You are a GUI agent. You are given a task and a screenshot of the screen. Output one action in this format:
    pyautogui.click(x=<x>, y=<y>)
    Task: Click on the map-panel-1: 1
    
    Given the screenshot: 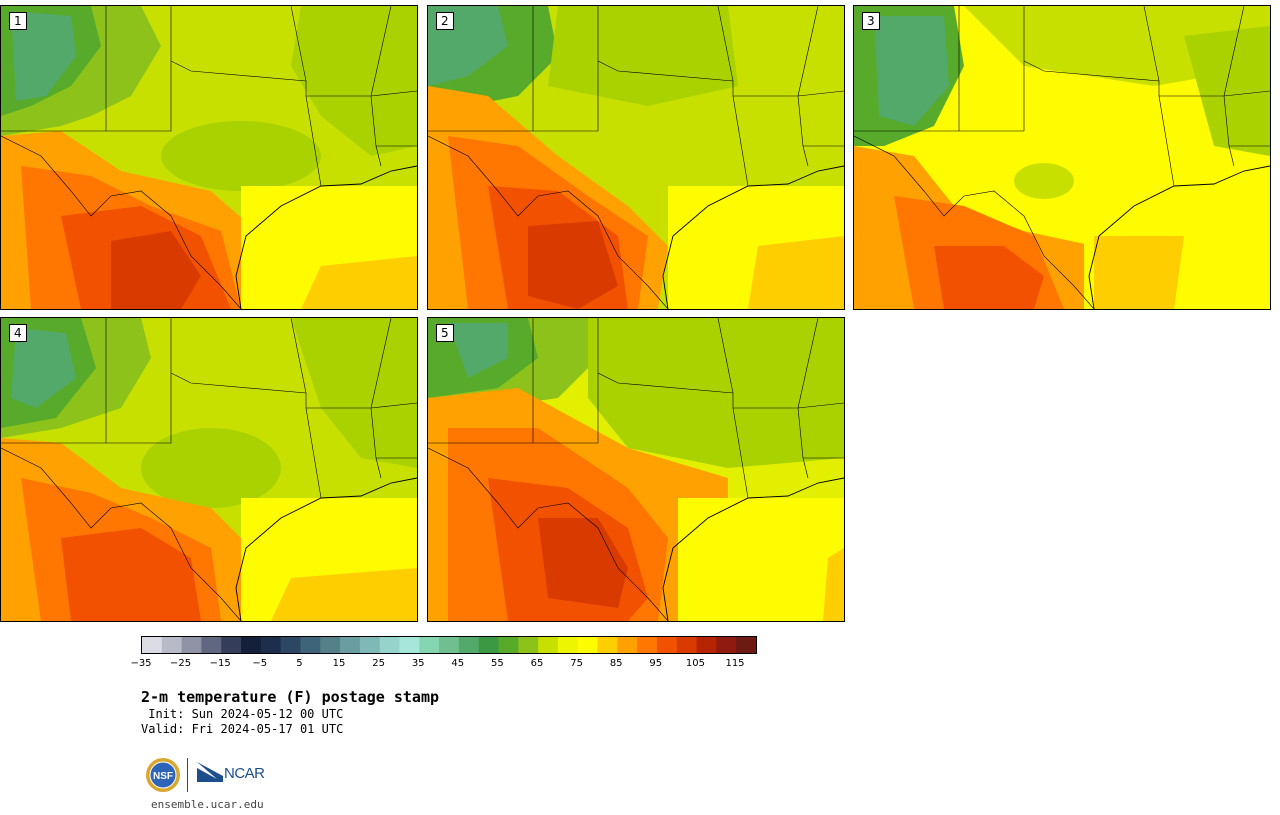 What is the action you would take?
    pyautogui.click(x=209, y=157)
    